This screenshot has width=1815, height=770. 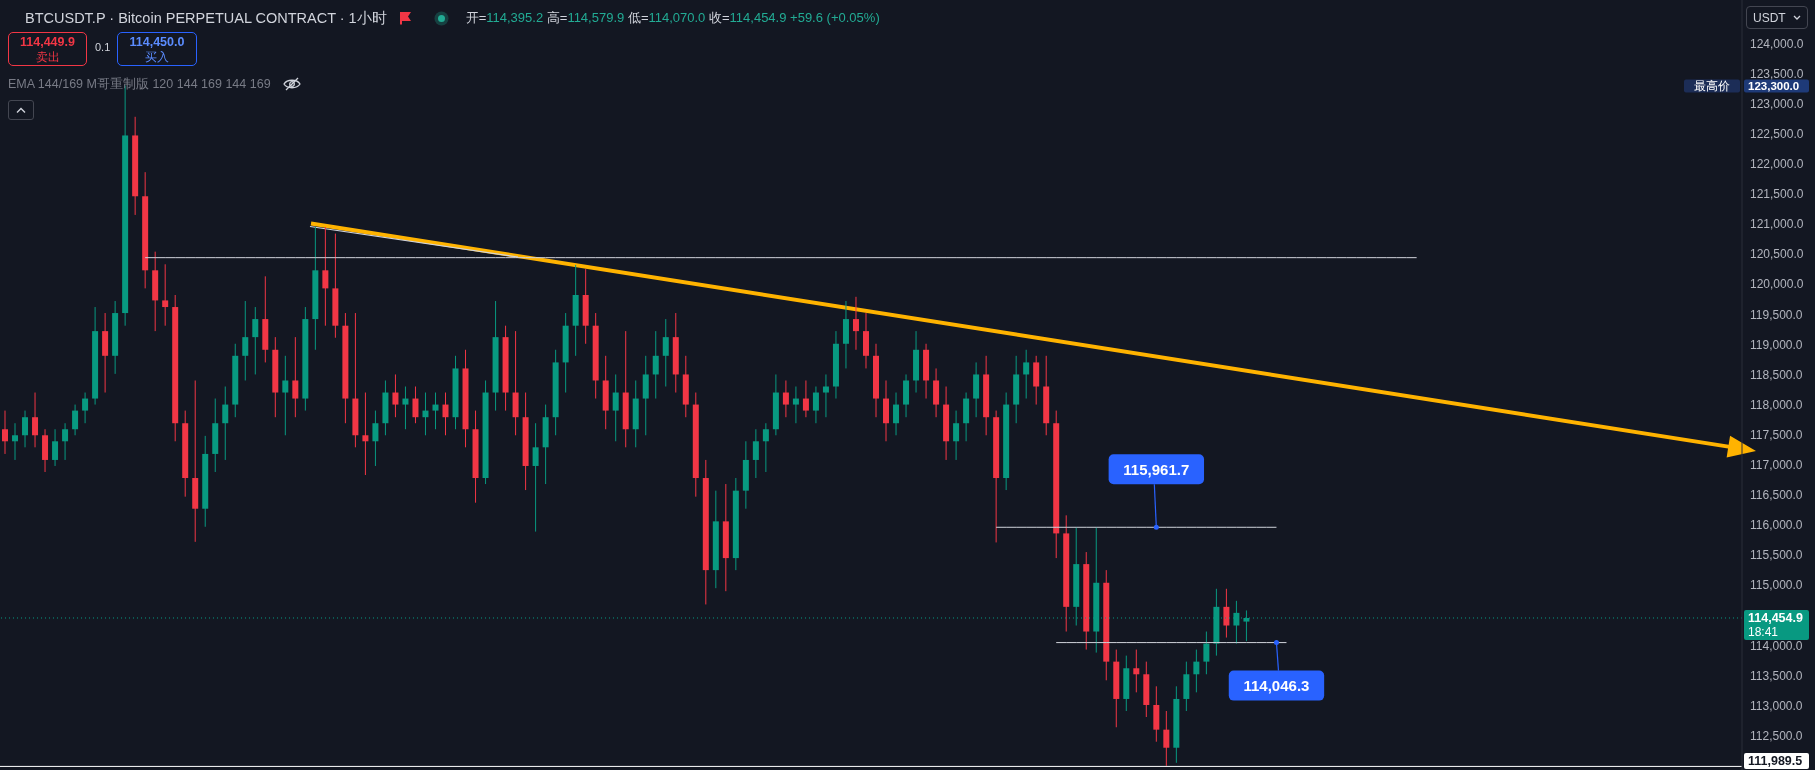 What do you see at coordinates (103, 47) in the screenshot?
I see `annotation: 0.1` at bounding box center [103, 47].